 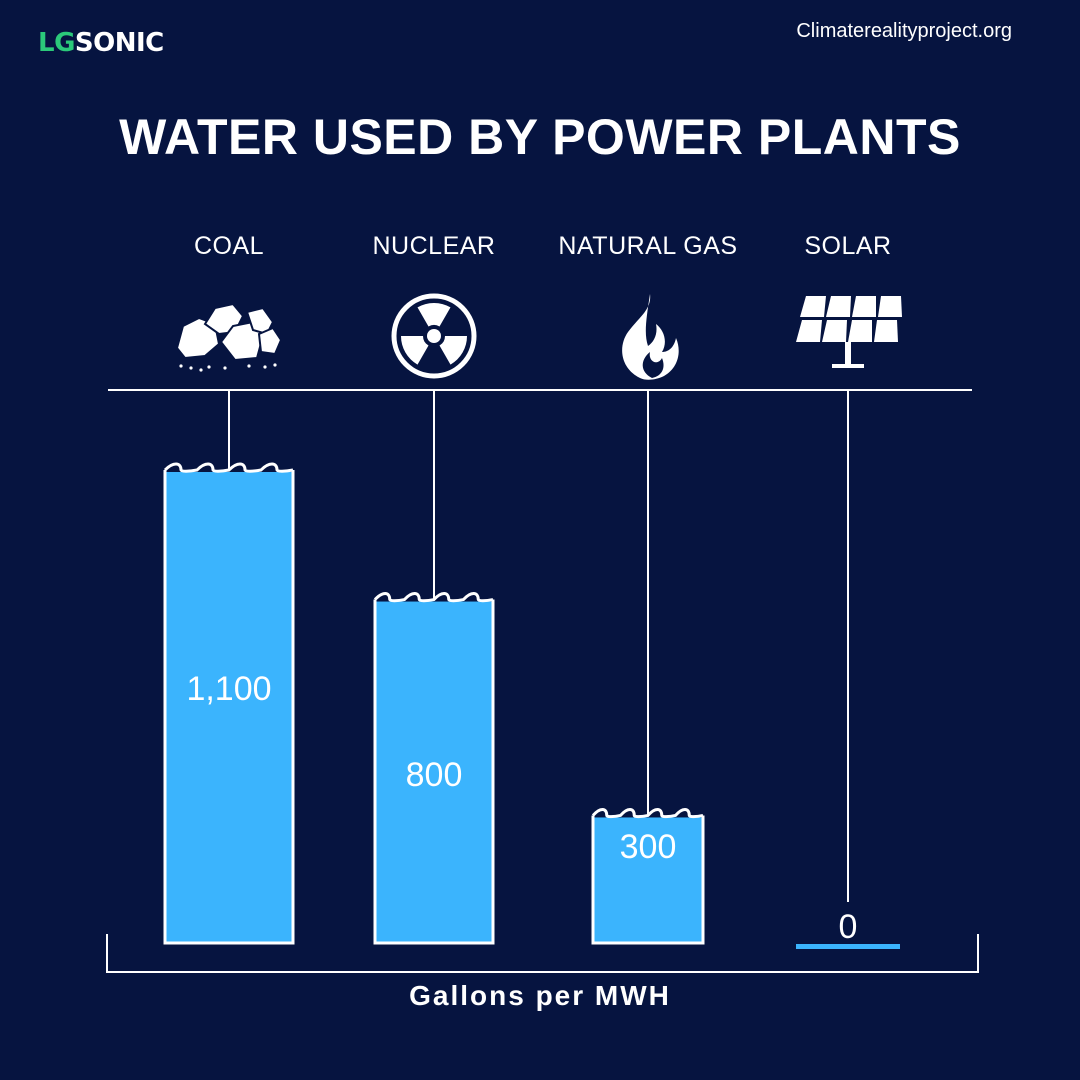 I want to click on solar-panel-icon, so click(x=849, y=332).